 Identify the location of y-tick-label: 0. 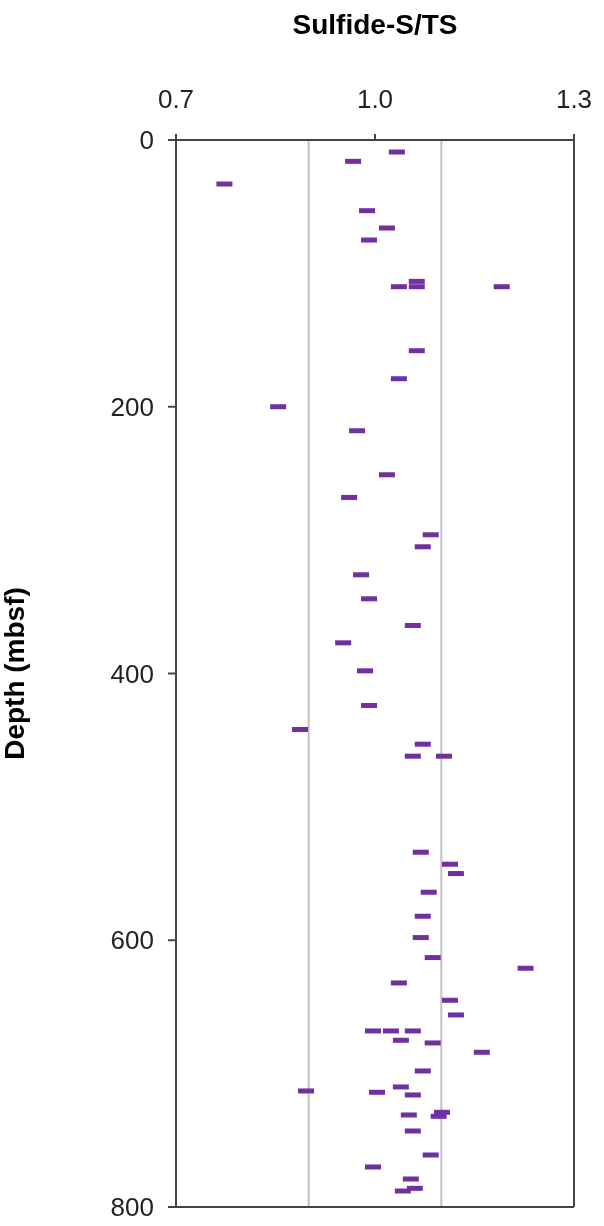
(146, 140).